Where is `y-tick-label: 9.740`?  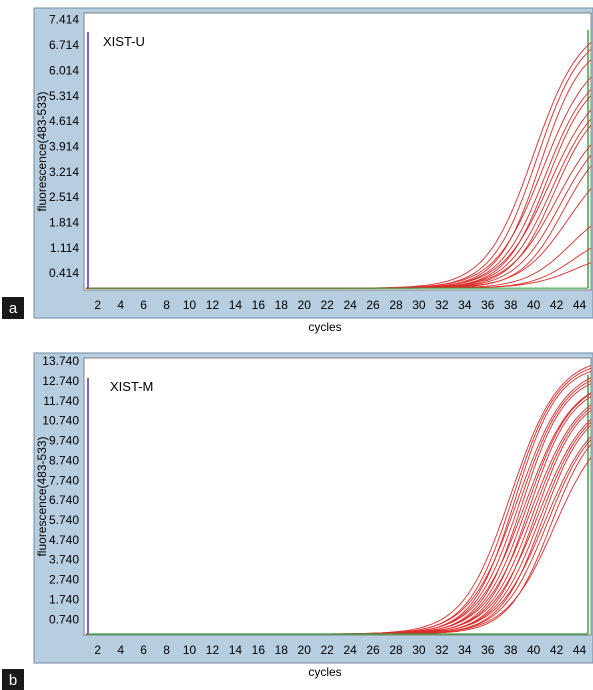
y-tick-label: 9.740 is located at coordinates (64, 441).